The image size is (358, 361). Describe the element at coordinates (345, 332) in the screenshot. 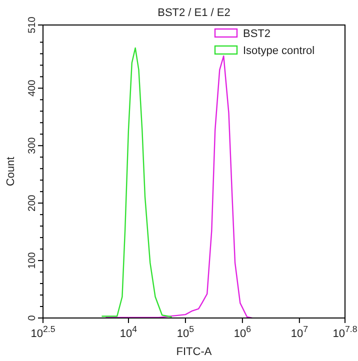

I see `x-tick-label: 10$^{7.8}$` at that location.